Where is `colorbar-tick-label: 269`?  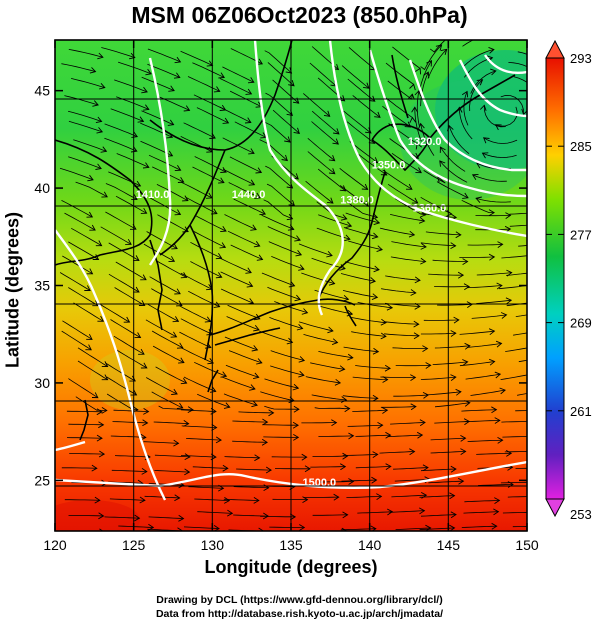 colorbar-tick-label: 269 is located at coordinates (581, 323).